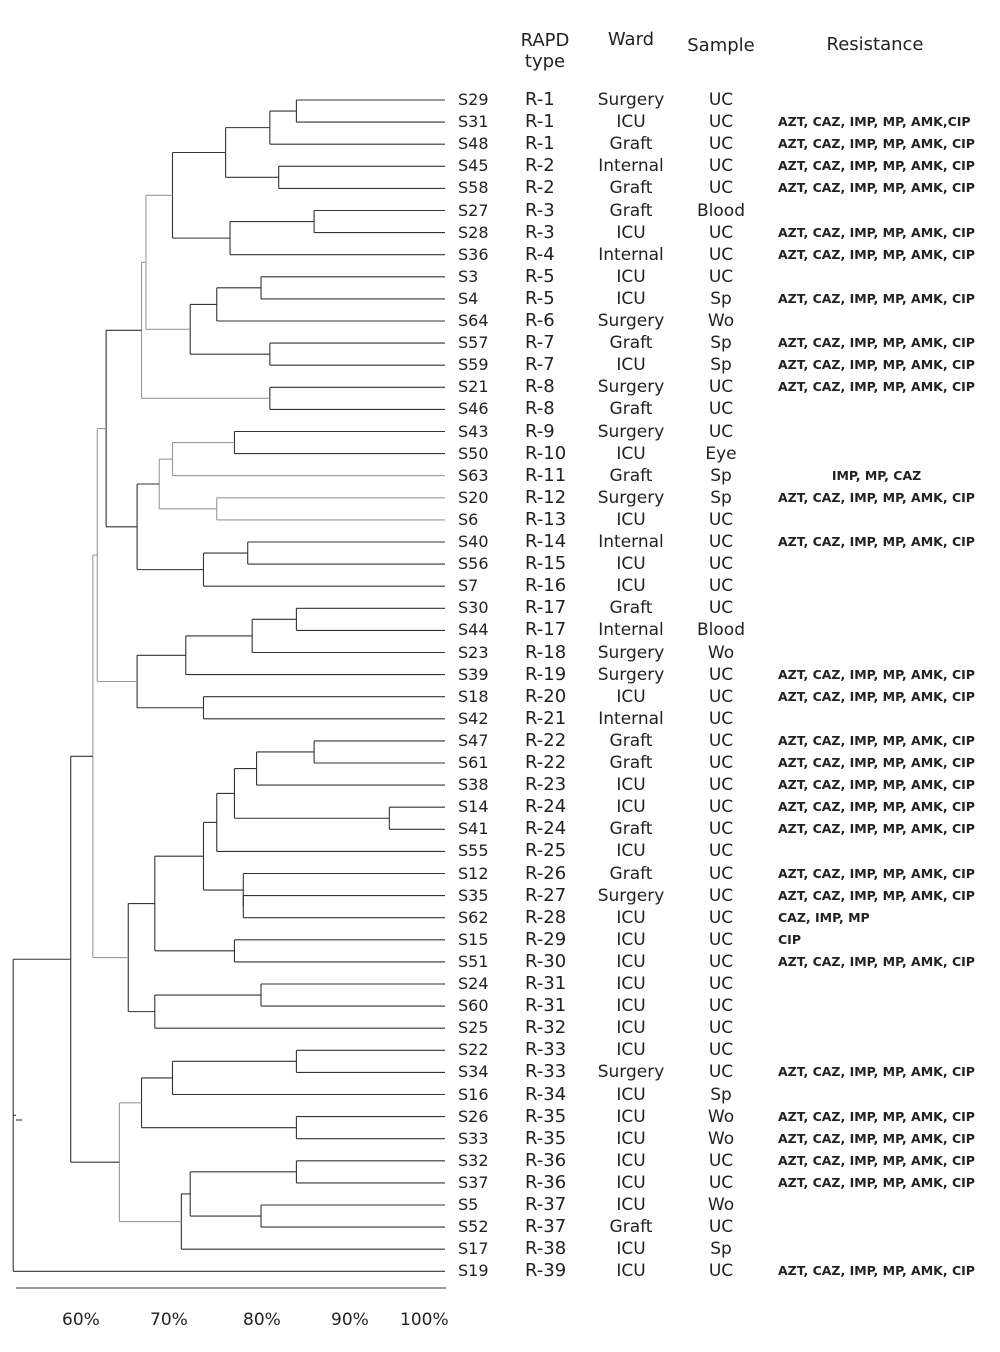 The width and height of the screenshot is (1000, 1352). What do you see at coordinates (546, 851) in the screenshot?
I see `rapd-type: R-25` at bounding box center [546, 851].